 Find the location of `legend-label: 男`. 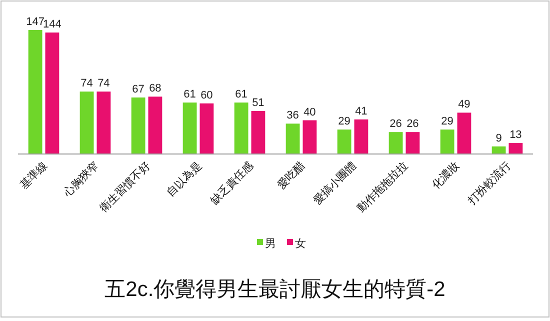

legend-label: 男 is located at coordinates (270, 244).